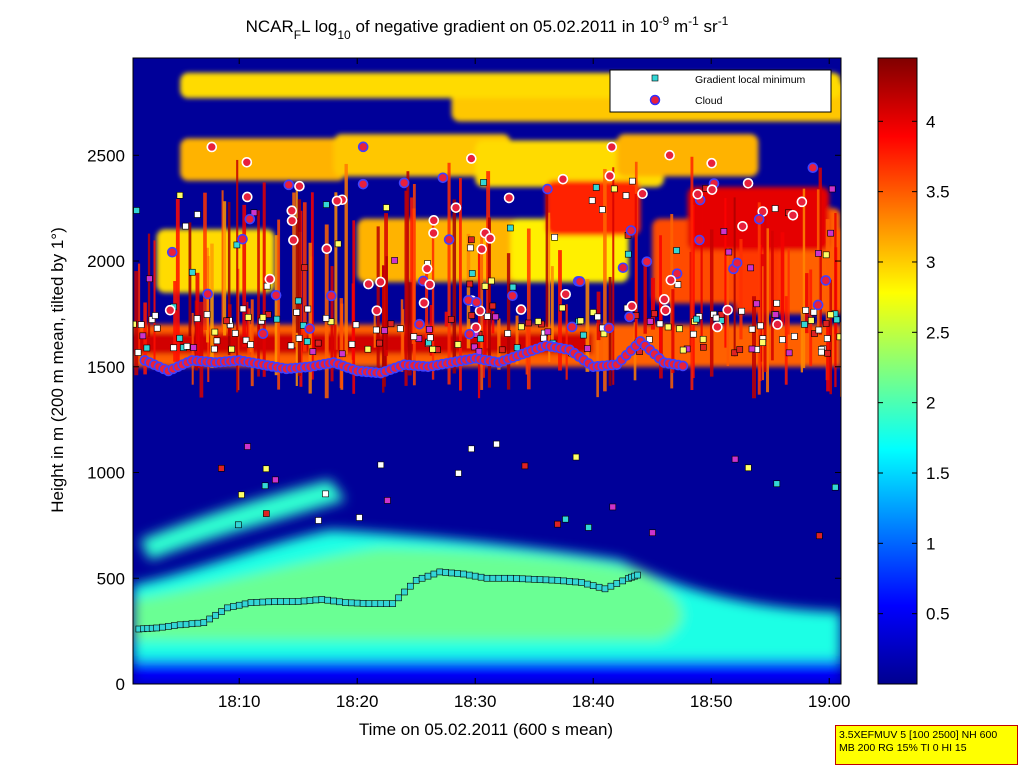 The height and width of the screenshot is (767, 1023). I want to click on colorbar-tick-label: 2.5, so click(938, 332).